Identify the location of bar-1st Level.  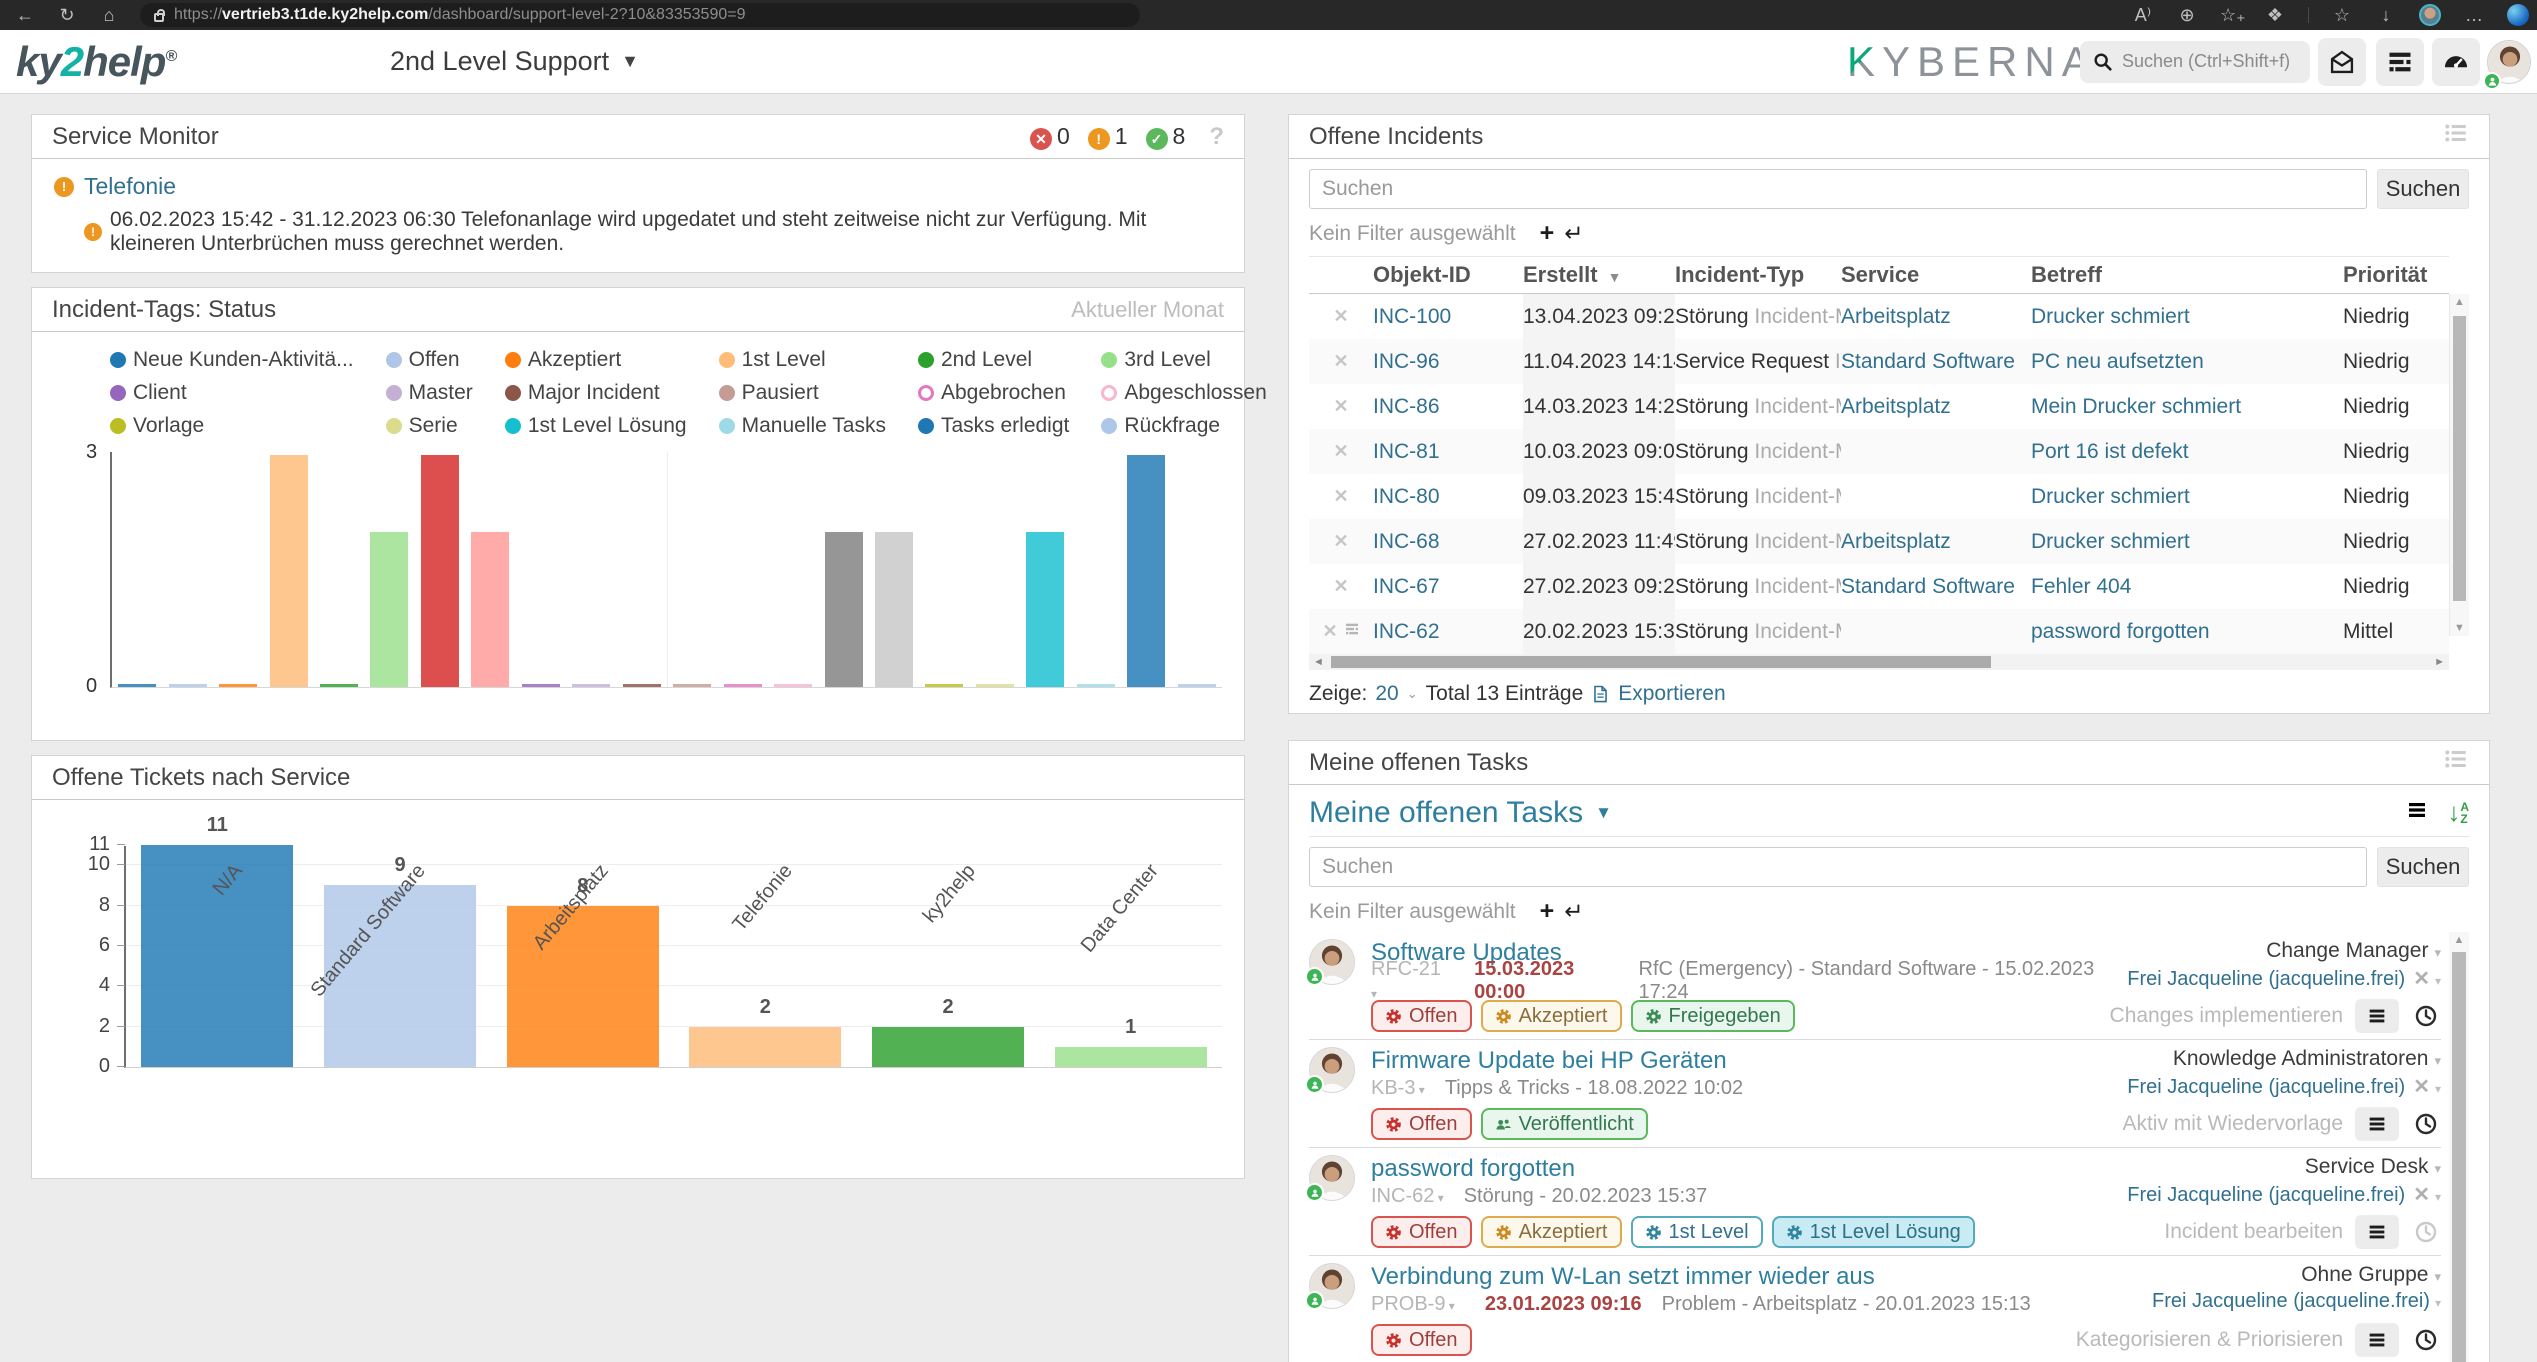
(288, 571).